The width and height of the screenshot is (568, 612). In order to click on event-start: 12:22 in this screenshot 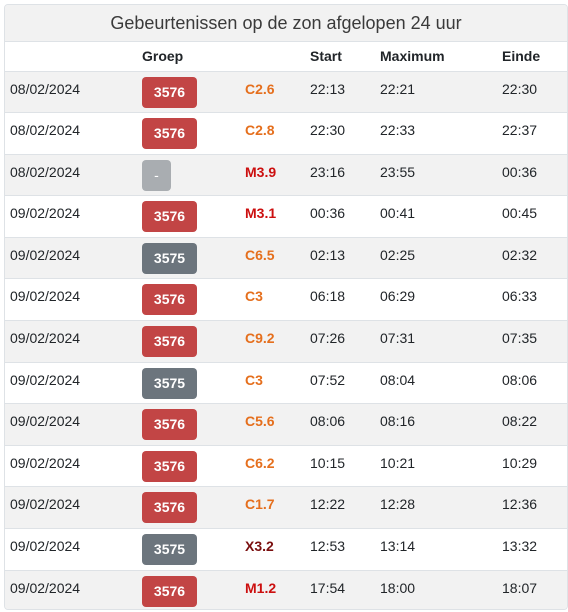, I will do `click(328, 504)`.